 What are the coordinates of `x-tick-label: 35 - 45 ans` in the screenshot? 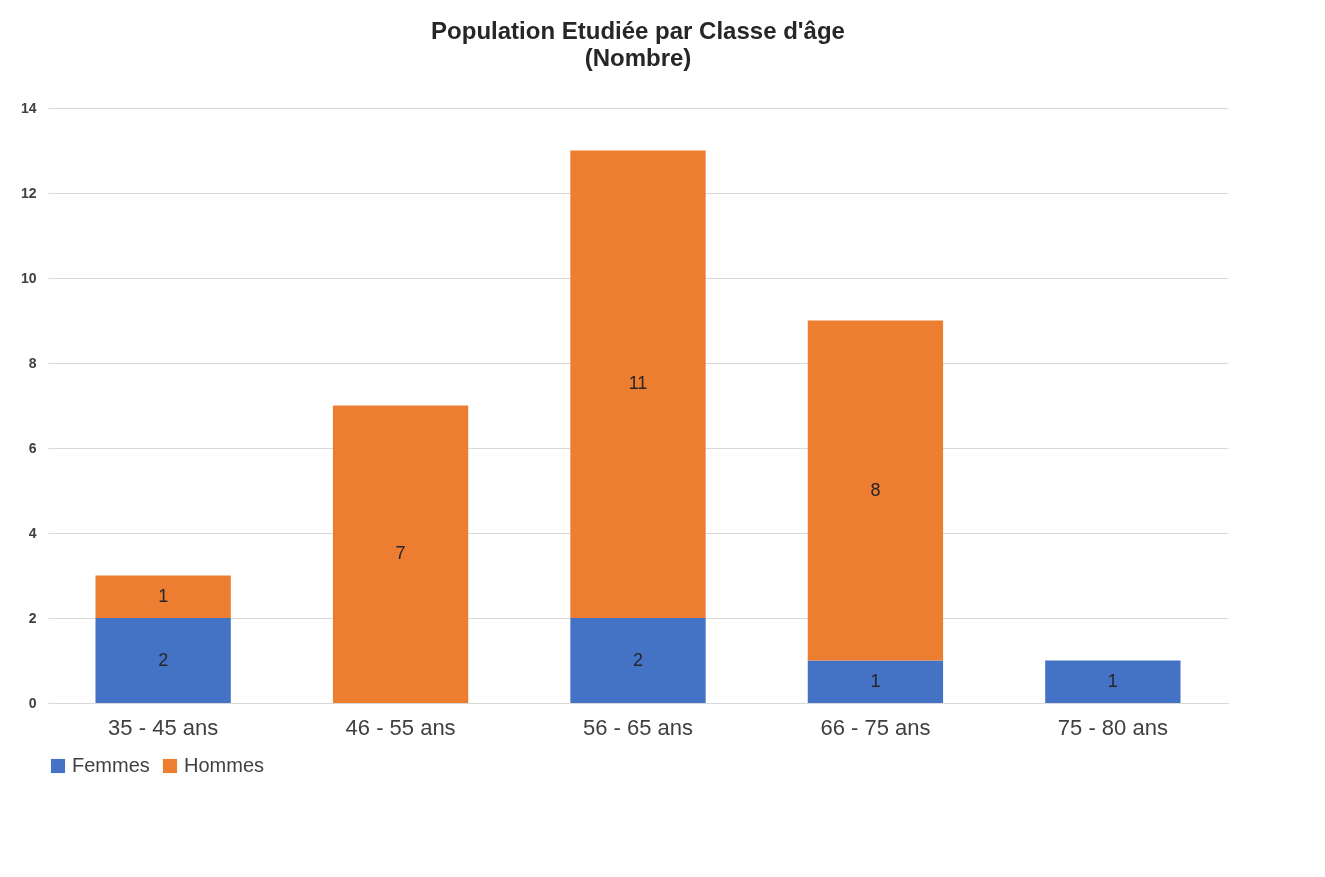 It's located at (163, 727).